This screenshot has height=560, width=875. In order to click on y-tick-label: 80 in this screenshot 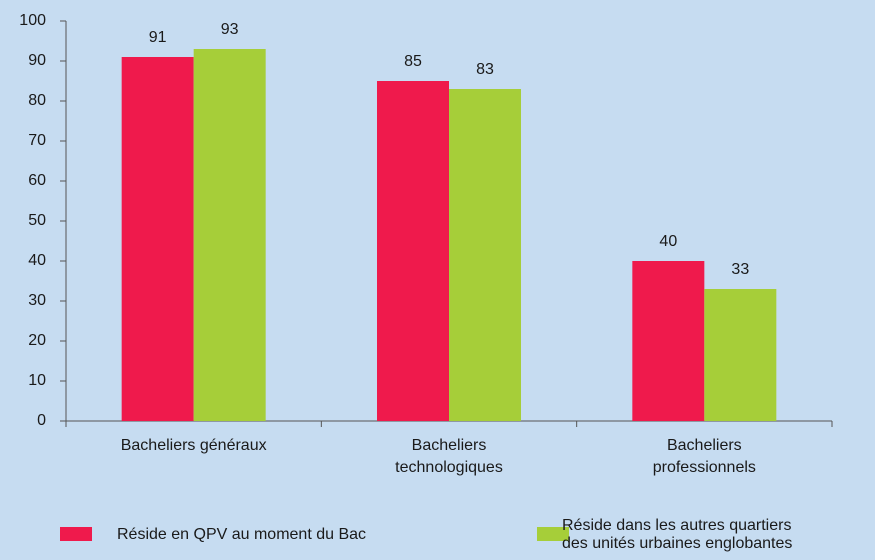, I will do `click(37, 100)`.